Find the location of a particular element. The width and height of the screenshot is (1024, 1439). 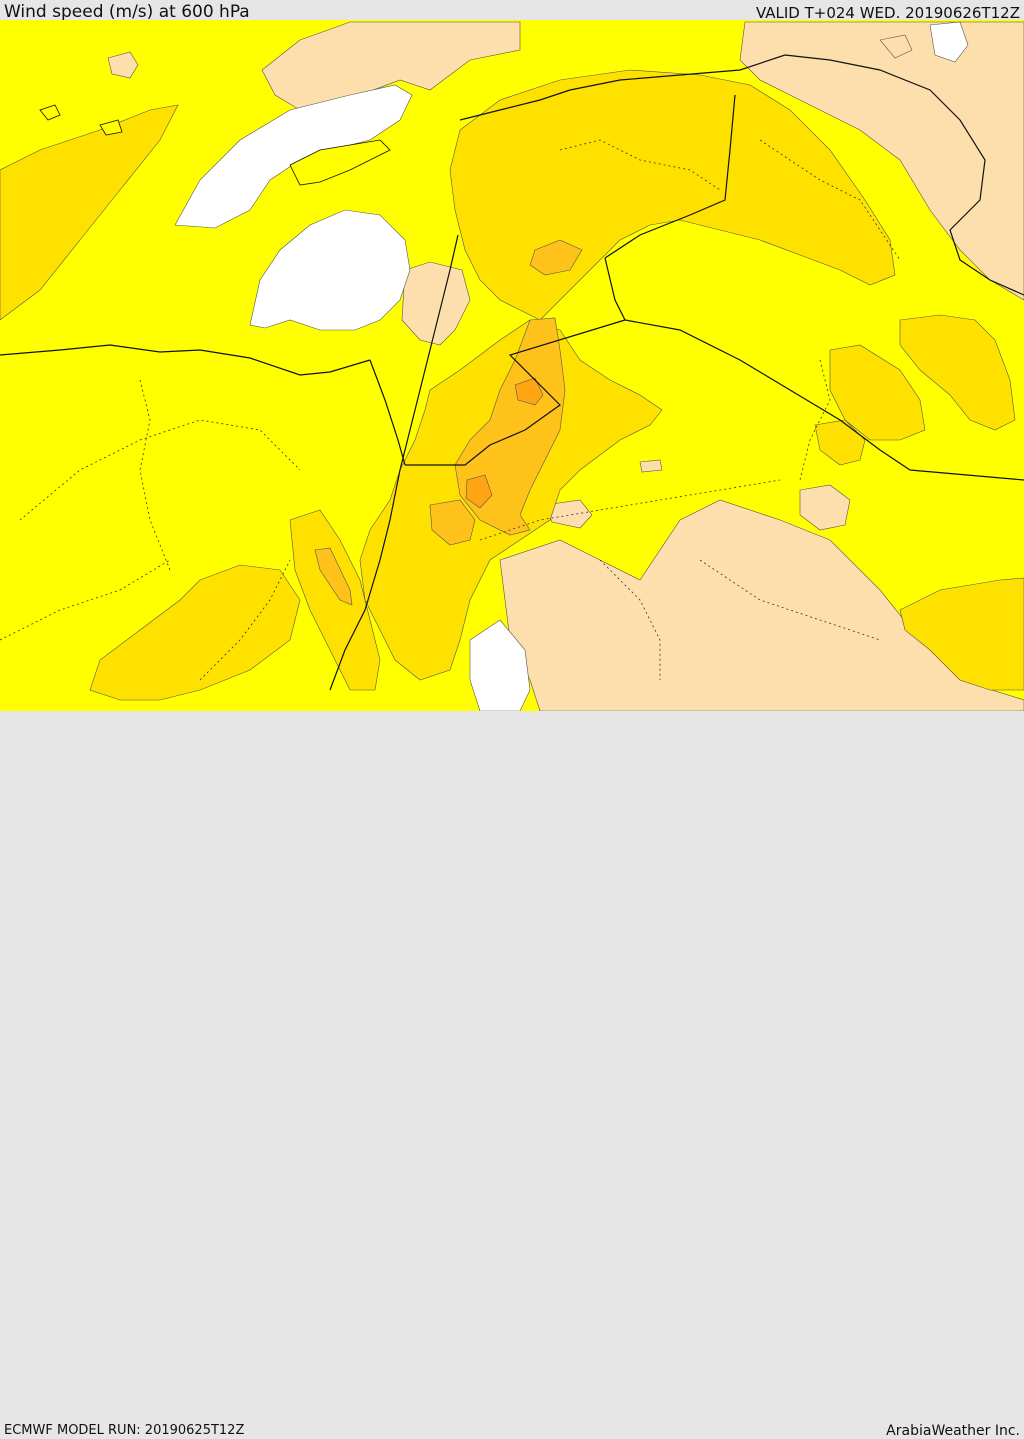

border-coast-red-sea is located at coordinates (365, 580).